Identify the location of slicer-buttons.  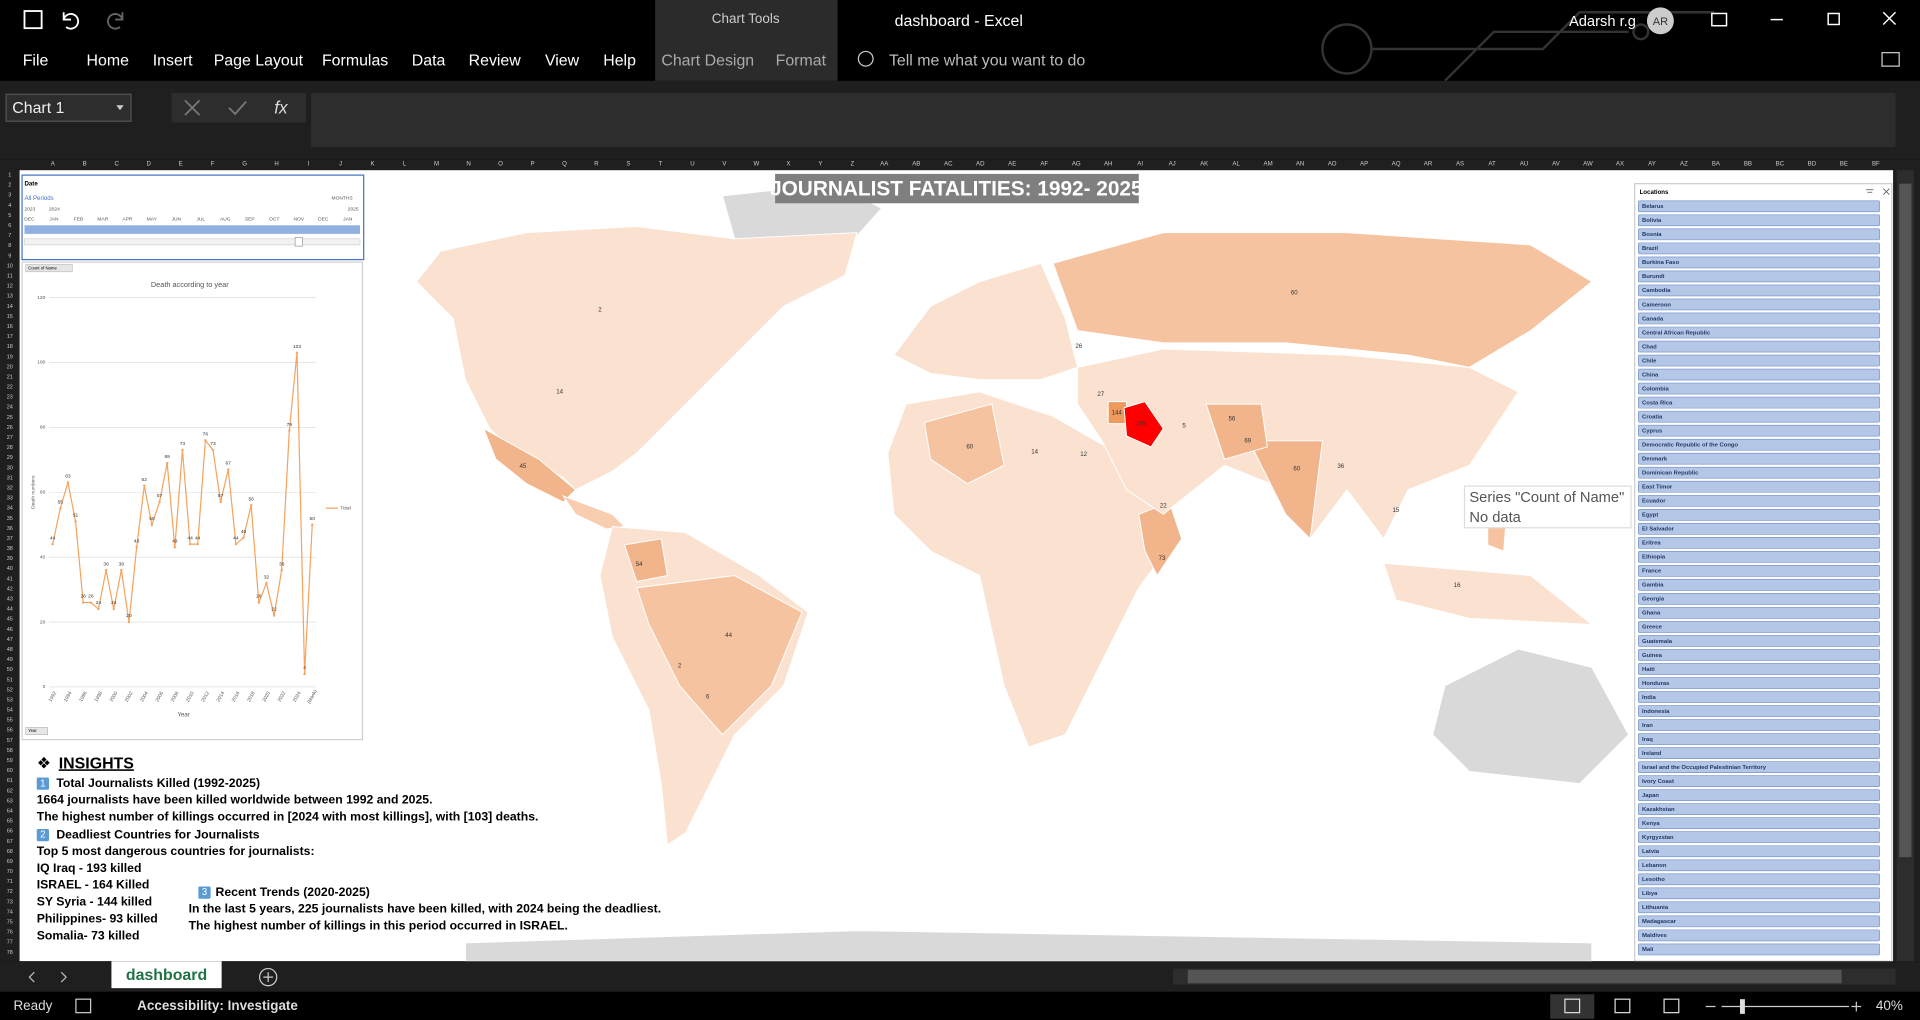
(1878, 191).